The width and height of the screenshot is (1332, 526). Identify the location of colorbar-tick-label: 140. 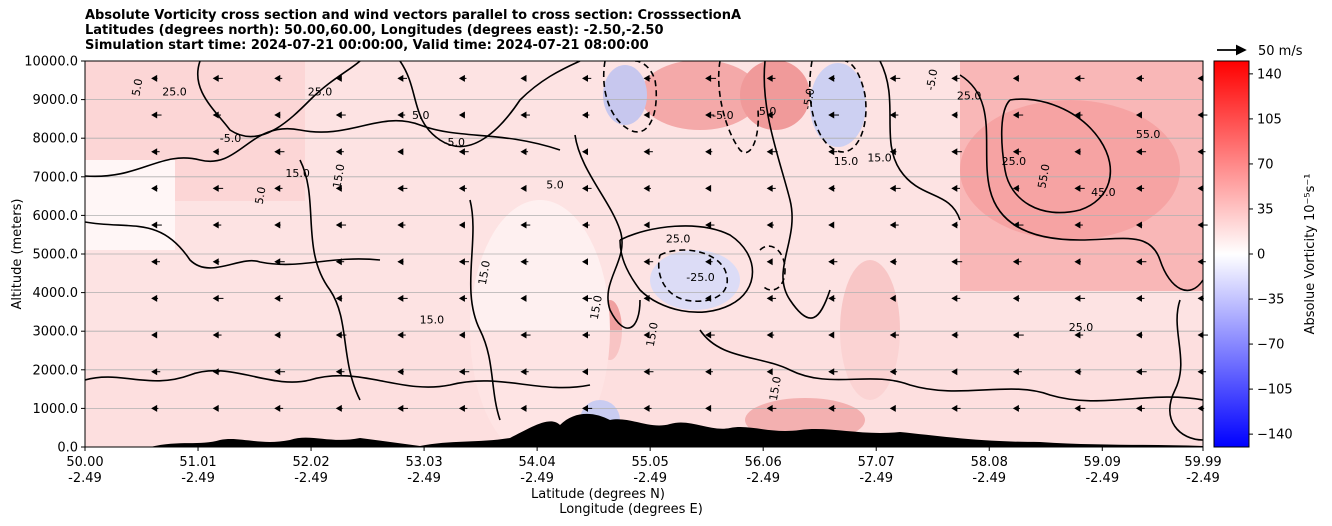
(1269, 74).